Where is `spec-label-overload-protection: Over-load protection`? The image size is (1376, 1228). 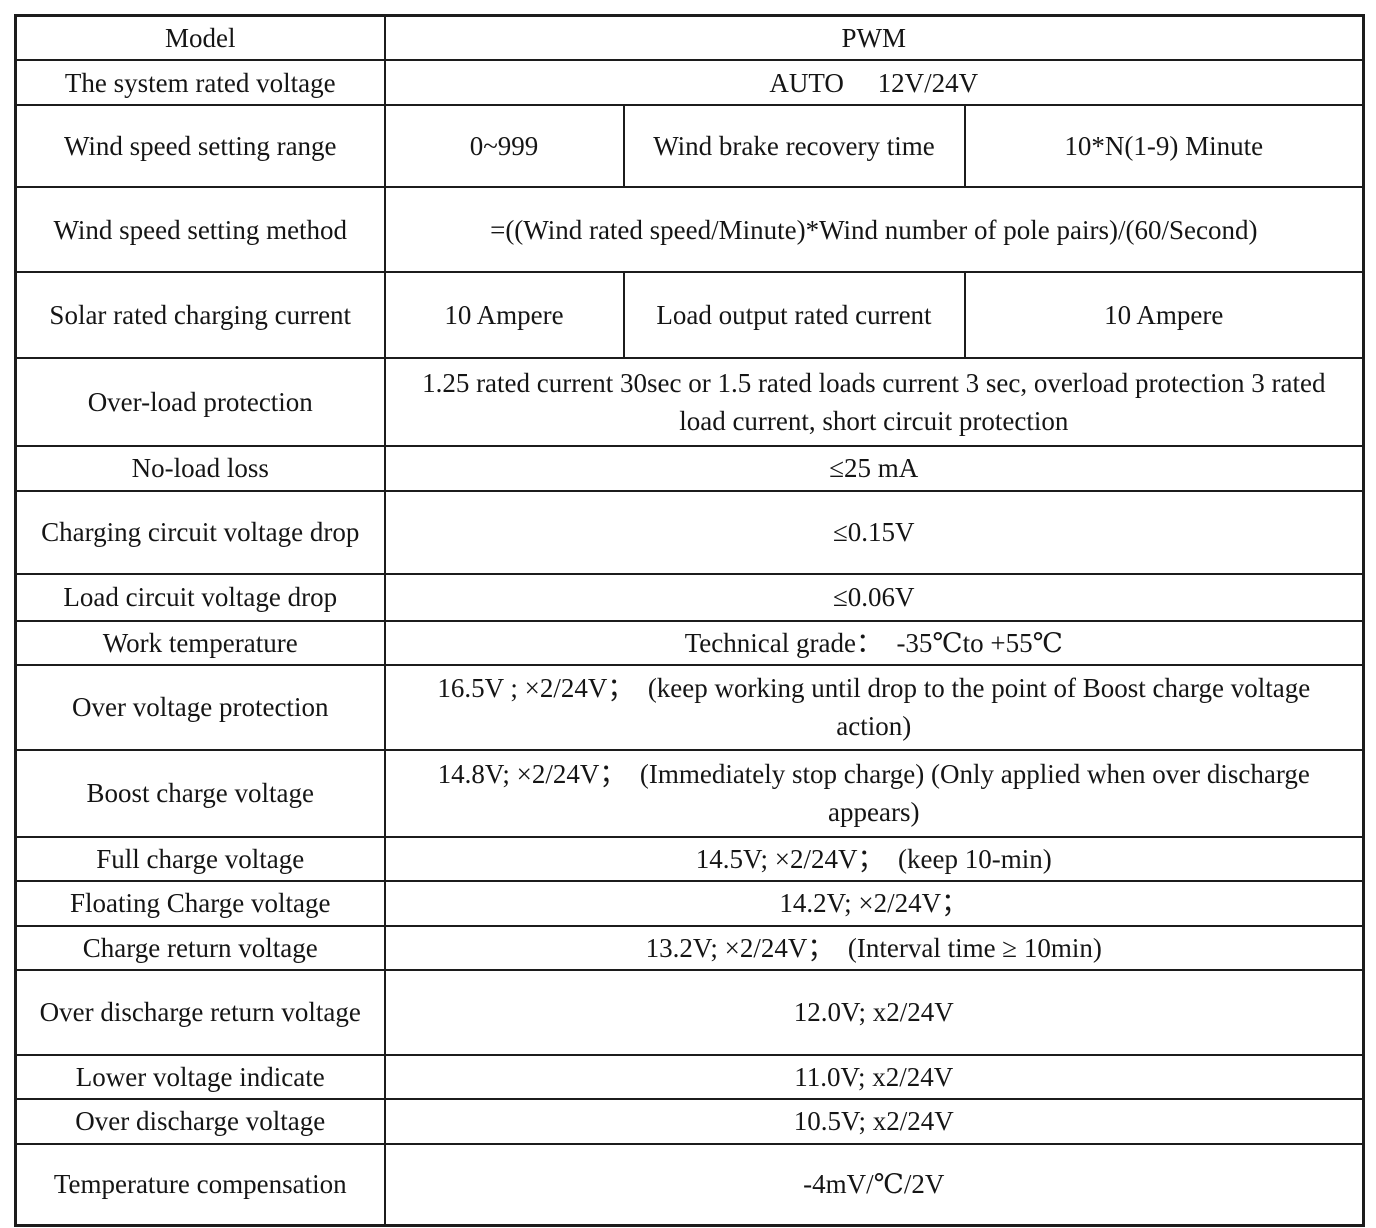
spec-label-overload-protection: Over-load protection is located at coordinates (200, 402).